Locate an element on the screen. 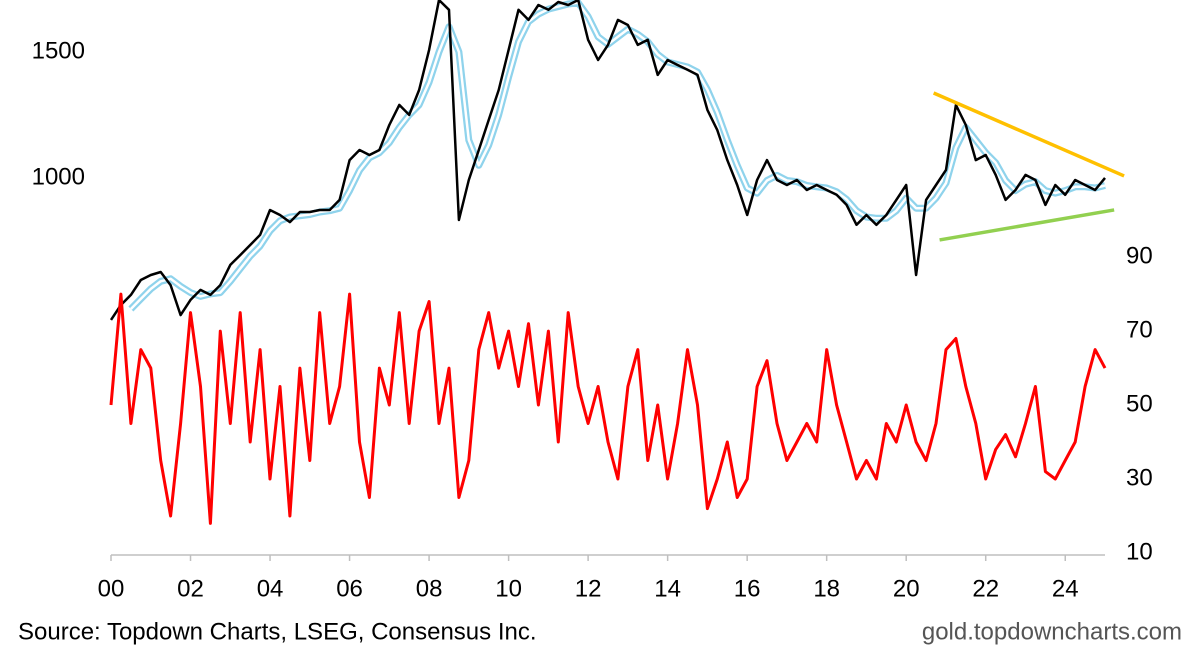  x-tick-label: 24 is located at coordinates (1065, 588).